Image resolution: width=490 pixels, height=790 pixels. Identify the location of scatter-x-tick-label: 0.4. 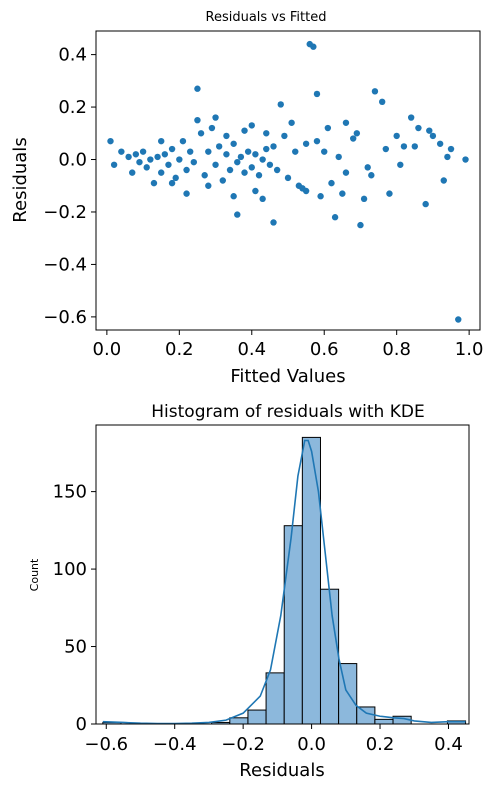
(251, 349).